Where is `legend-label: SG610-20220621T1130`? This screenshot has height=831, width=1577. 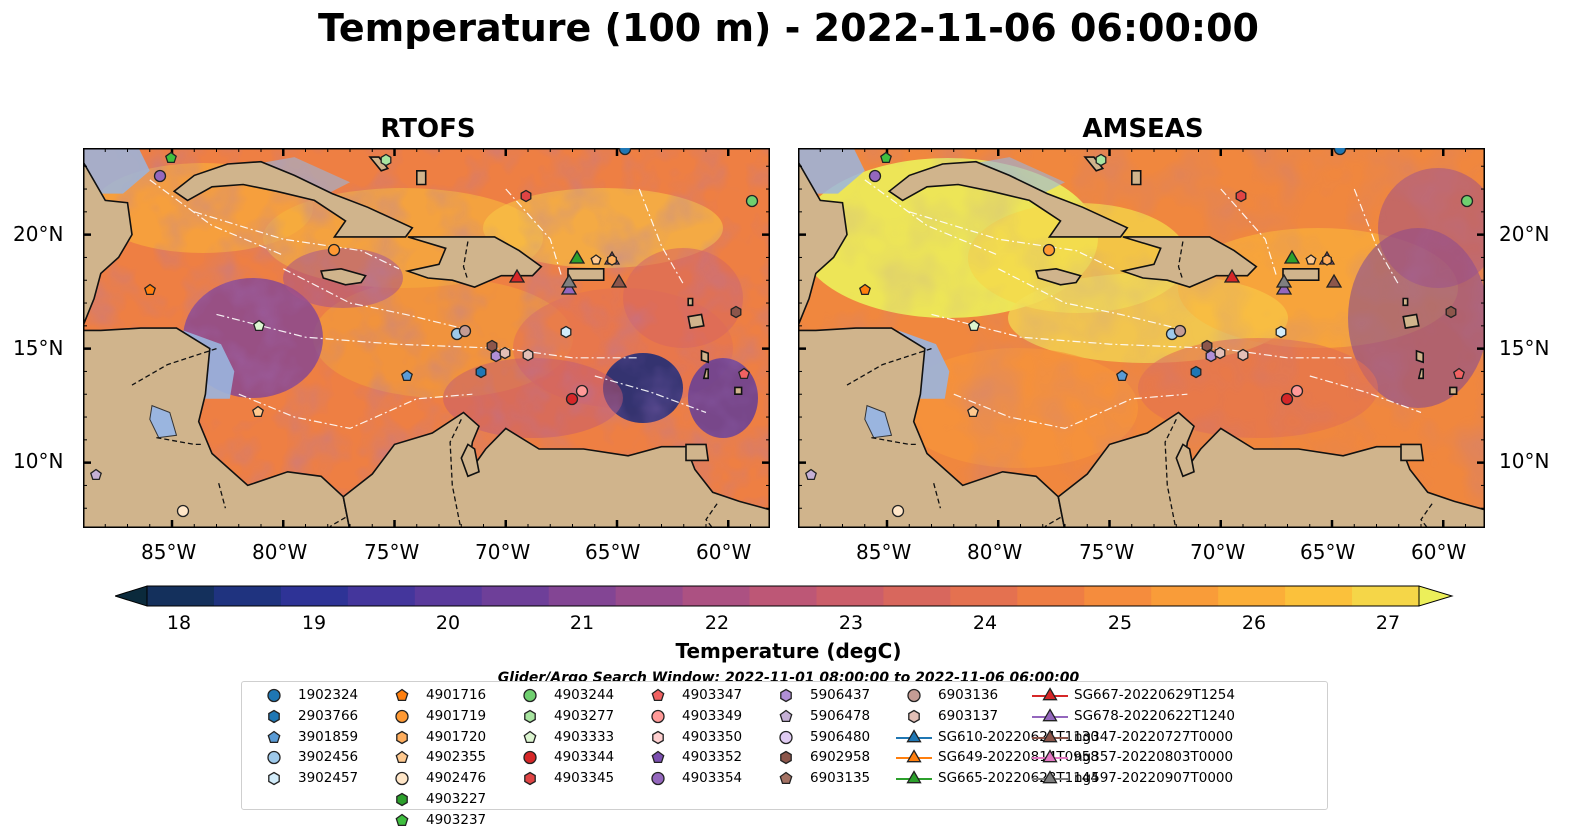
legend-label: SG610-20220621T1130 is located at coordinates (1018, 736).